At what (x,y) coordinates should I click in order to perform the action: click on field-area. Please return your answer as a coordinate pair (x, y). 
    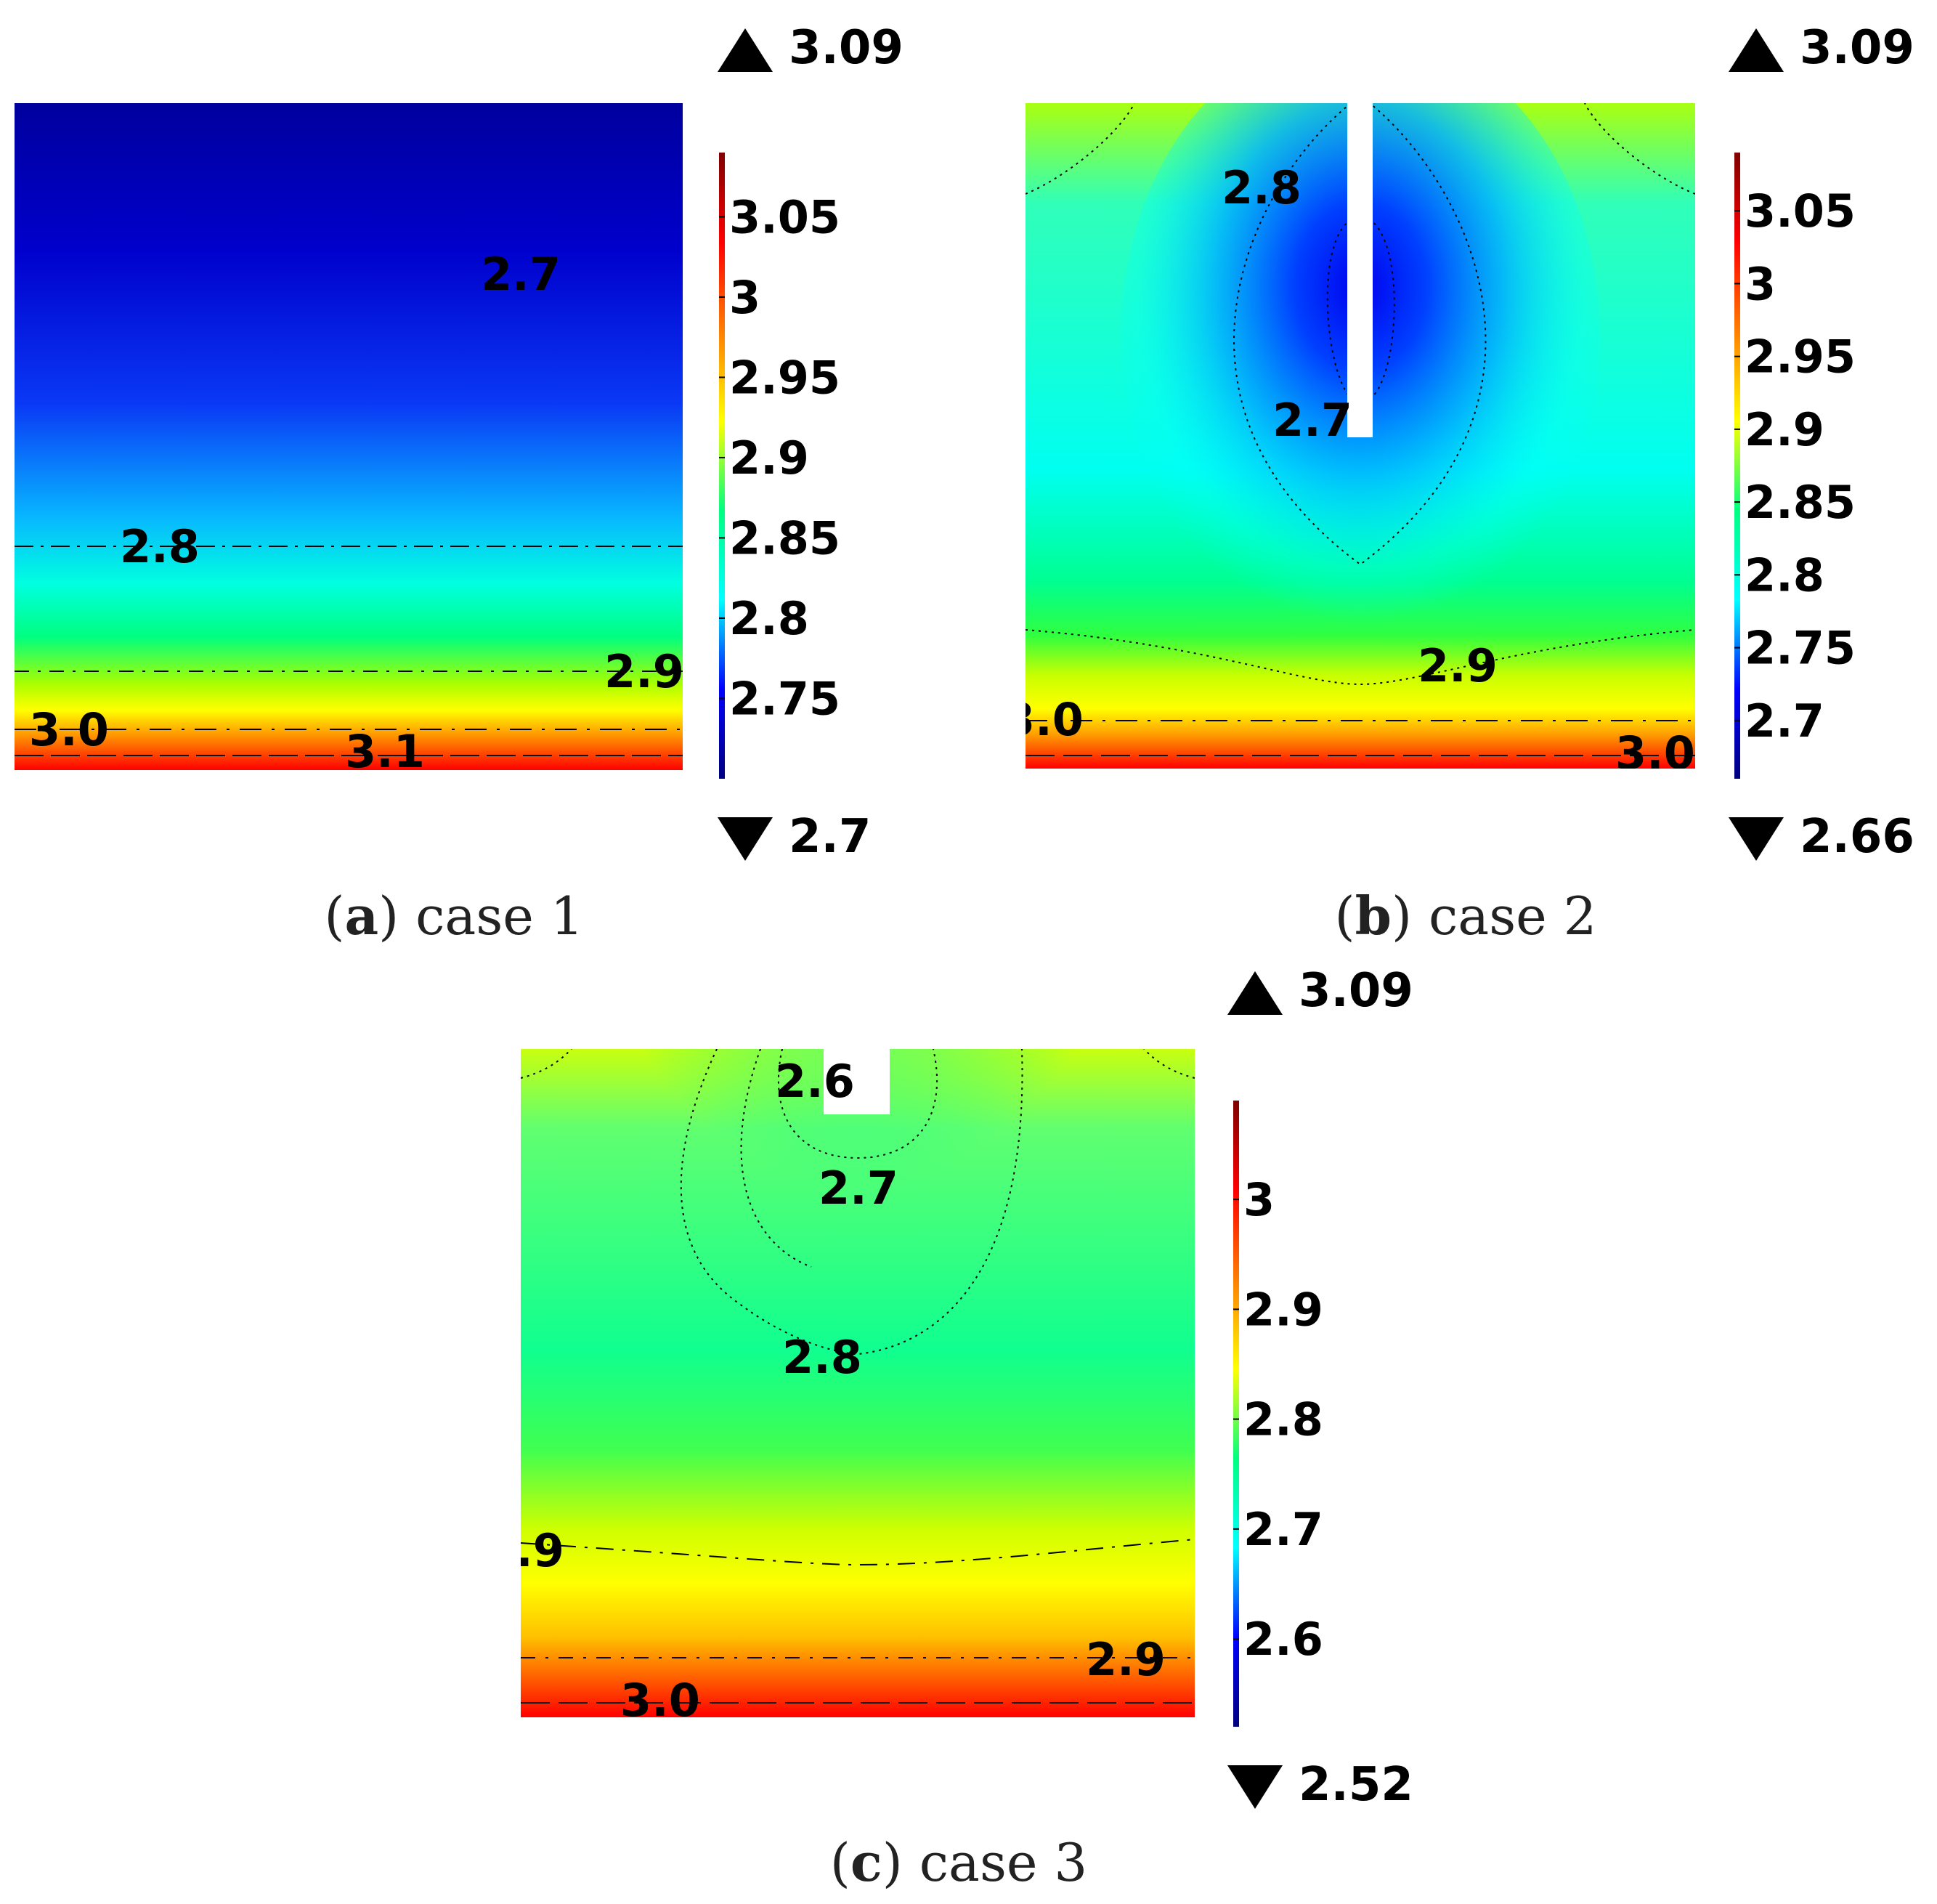
    Looking at the image, I should click on (349, 437).